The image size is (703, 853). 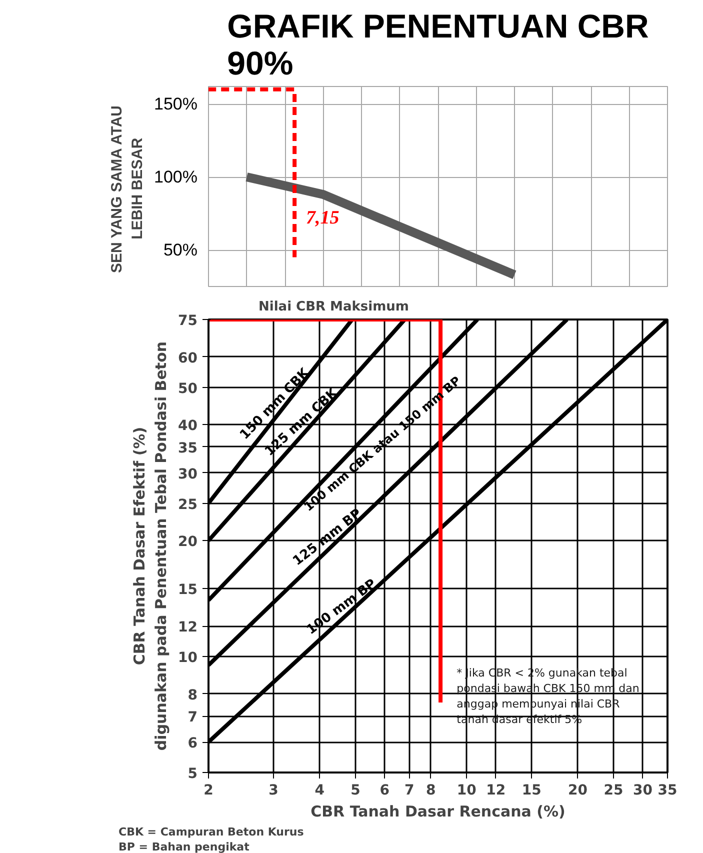 What do you see at coordinates (668, 790) in the screenshot?
I see `x-tick-label: 35` at bounding box center [668, 790].